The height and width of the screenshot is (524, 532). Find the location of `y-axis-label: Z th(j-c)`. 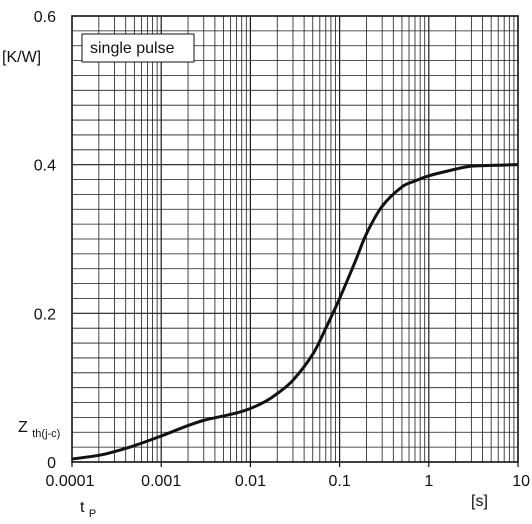

y-axis-label: Z th(j-c) is located at coordinates (39, 429).